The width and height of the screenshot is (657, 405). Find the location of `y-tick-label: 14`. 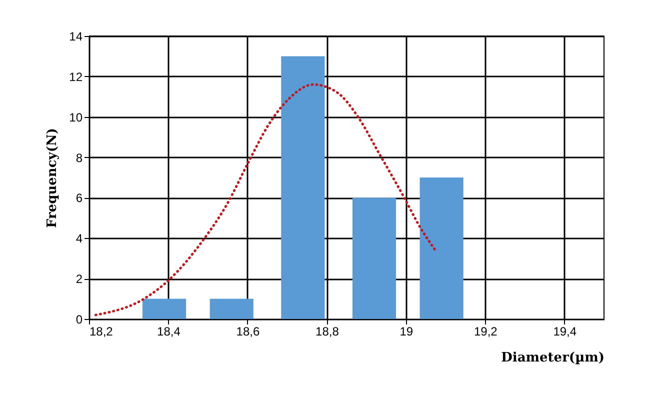

y-tick-label: 14 is located at coordinates (76, 37).